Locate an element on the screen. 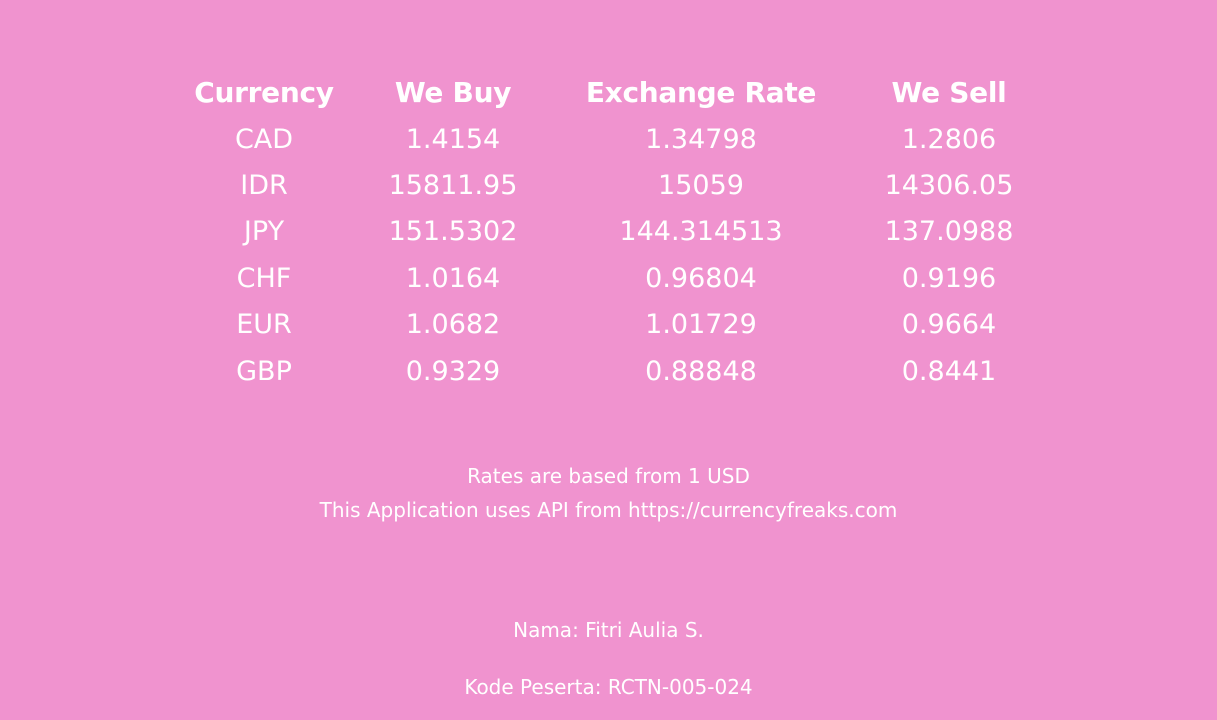 This screenshot has height=720, width=1217. cell-we-sell: 1.2806 is located at coordinates (949, 139).